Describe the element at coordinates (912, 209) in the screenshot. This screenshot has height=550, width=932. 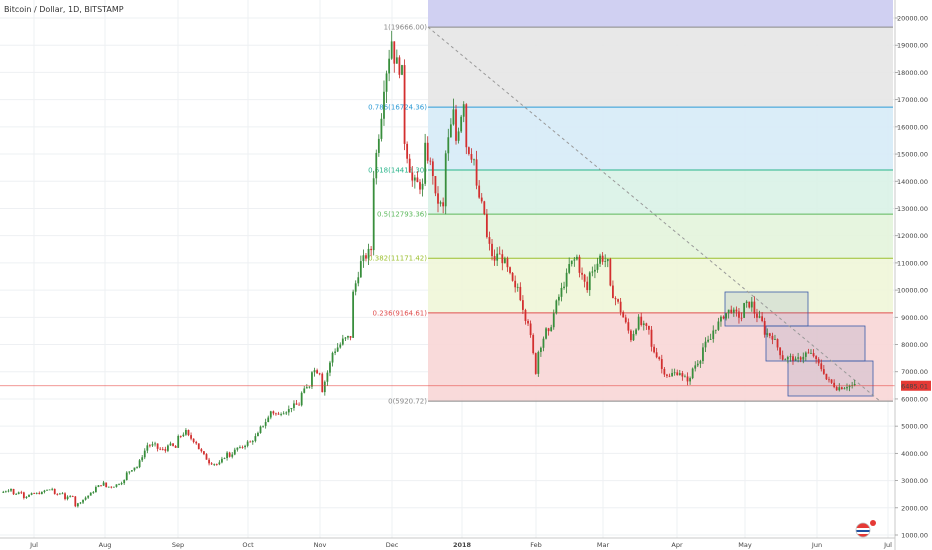
I see `price-tick-label: 13000.00` at that location.